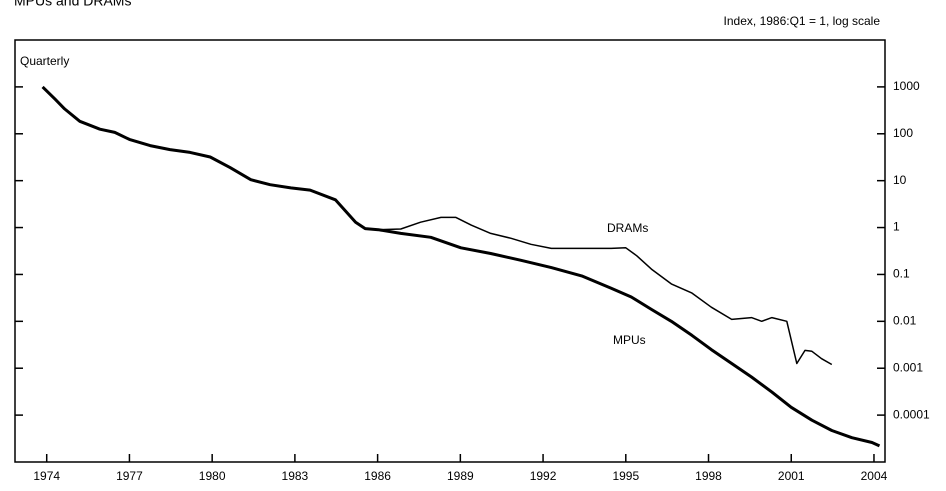  Describe the element at coordinates (44, 61) in the screenshot. I see `frequency-note: Quarterly` at that location.